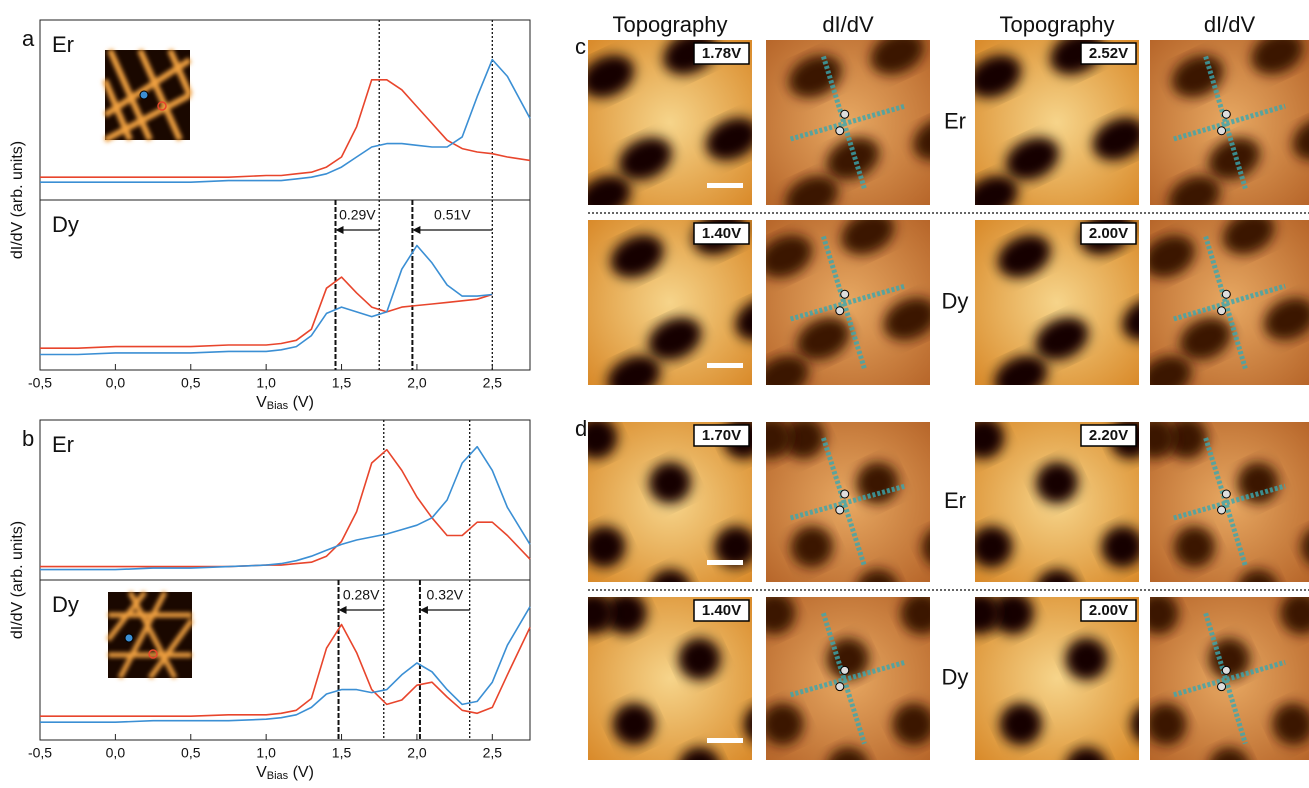 This screenshot has width=1309, height=788. I want to click on shift-label: 0.51V, so click(452, 215).